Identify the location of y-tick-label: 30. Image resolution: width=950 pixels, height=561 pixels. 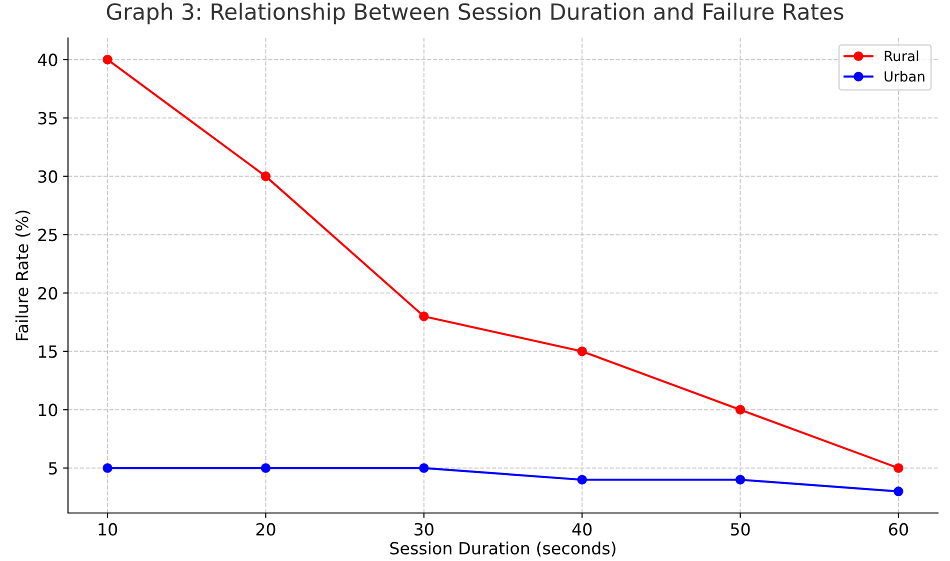
(48, 176).